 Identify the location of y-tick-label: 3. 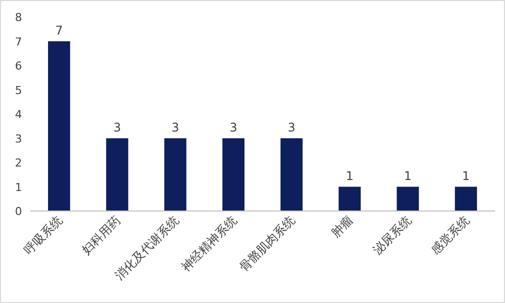
(18, 139).